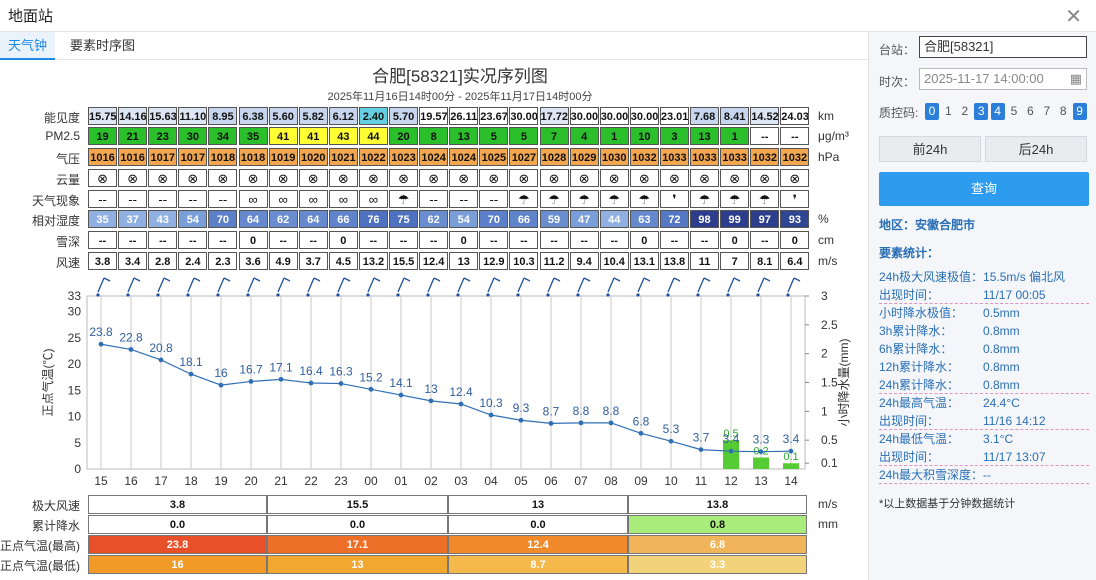 This screenshot has width=1096, height=580. Describe the element at coordinates (28, 46) in the screenshot. I see `tab-weather-clock: 天气钟` at that location.